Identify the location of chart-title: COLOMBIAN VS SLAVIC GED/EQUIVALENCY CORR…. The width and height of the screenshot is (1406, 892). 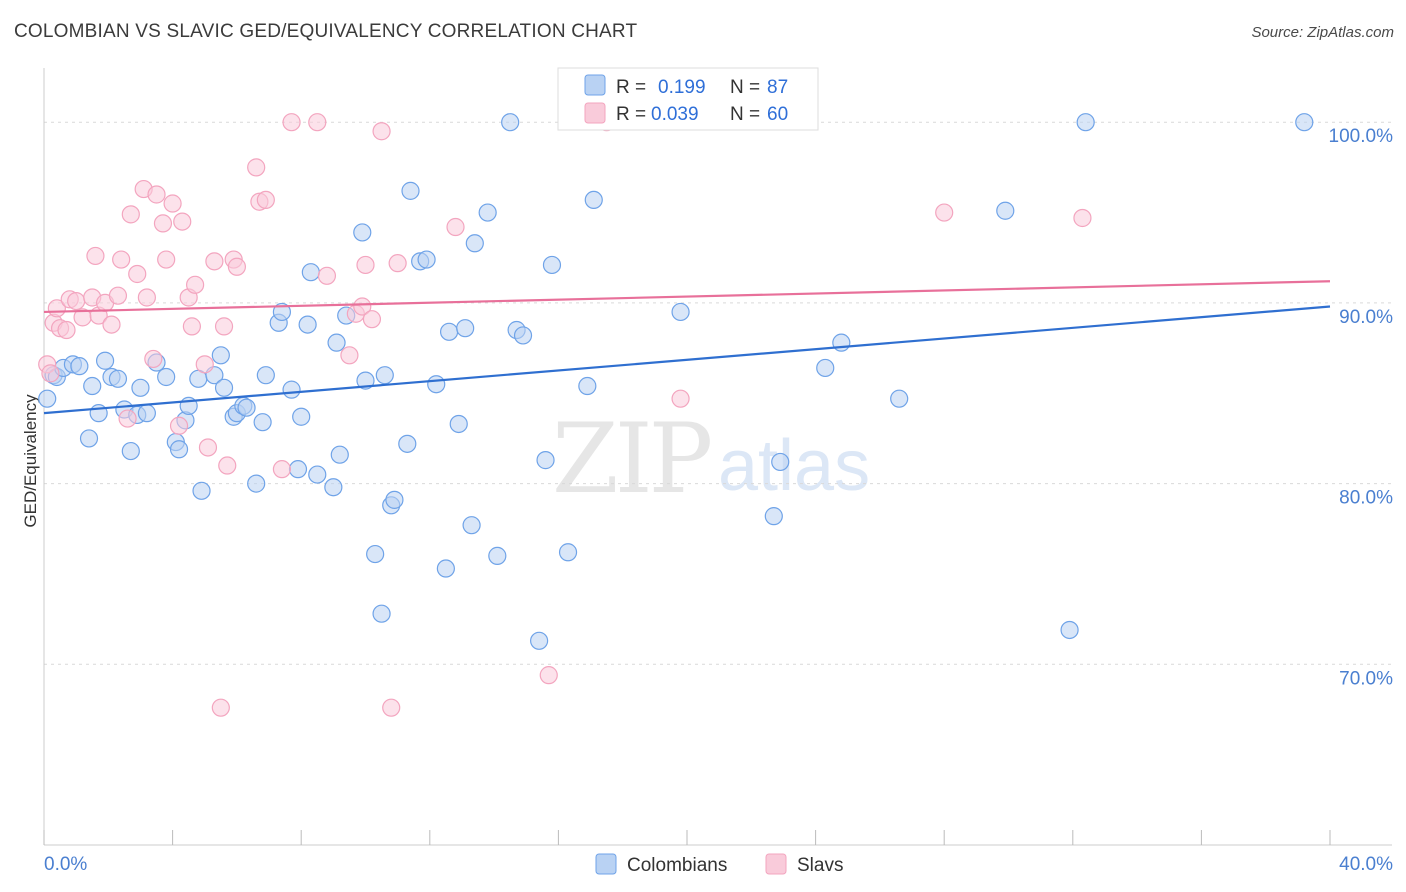
(326, 31).